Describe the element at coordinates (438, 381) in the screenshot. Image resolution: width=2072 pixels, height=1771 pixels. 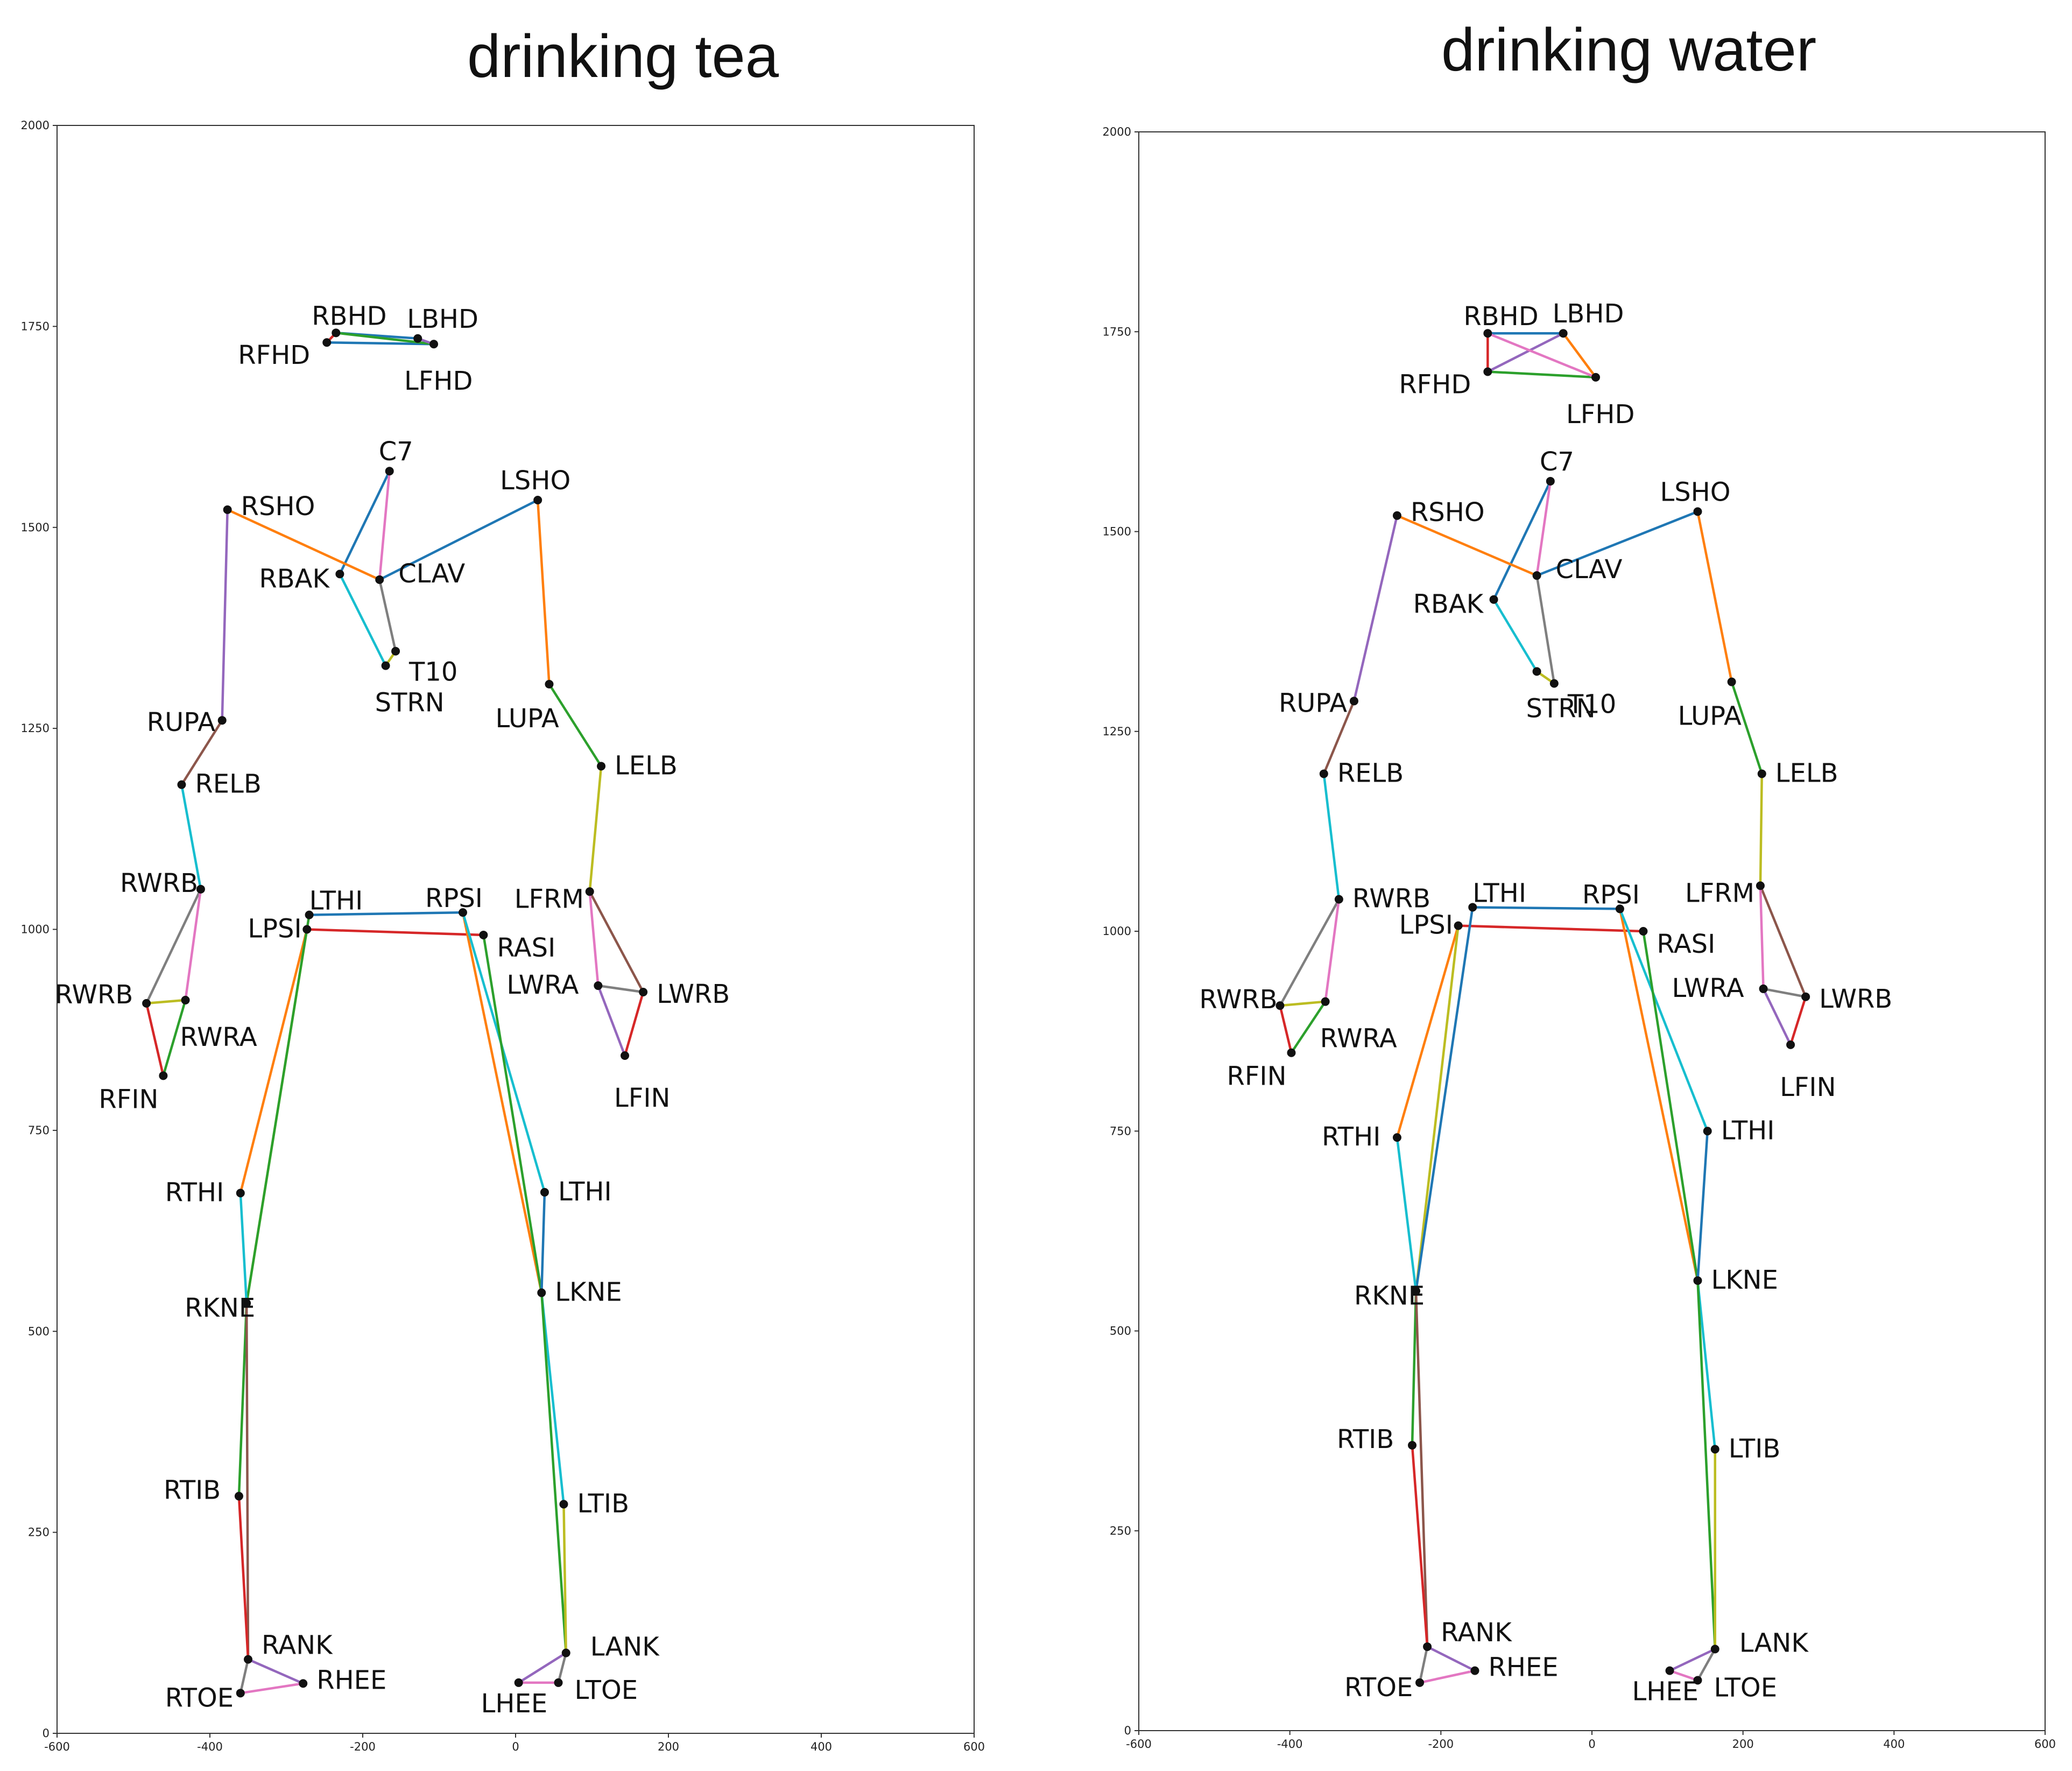
I see `marker-label-lfhd: LFHD` at that location.